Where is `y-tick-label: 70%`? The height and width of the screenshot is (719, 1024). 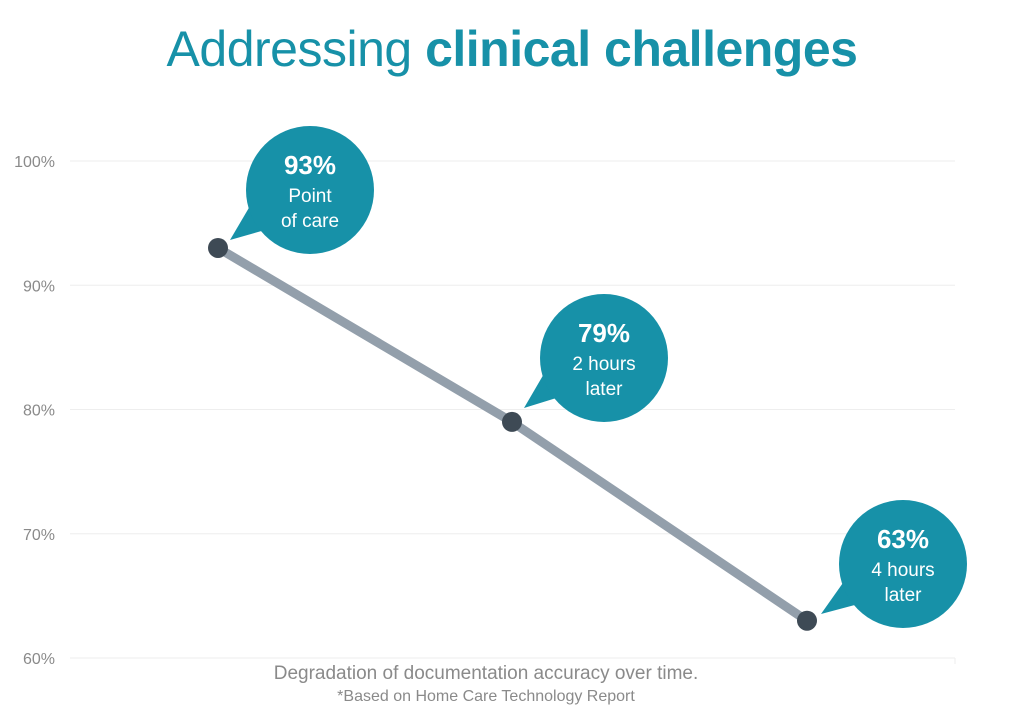 y-tick-label: 70% is located at coordinates (39, 535).